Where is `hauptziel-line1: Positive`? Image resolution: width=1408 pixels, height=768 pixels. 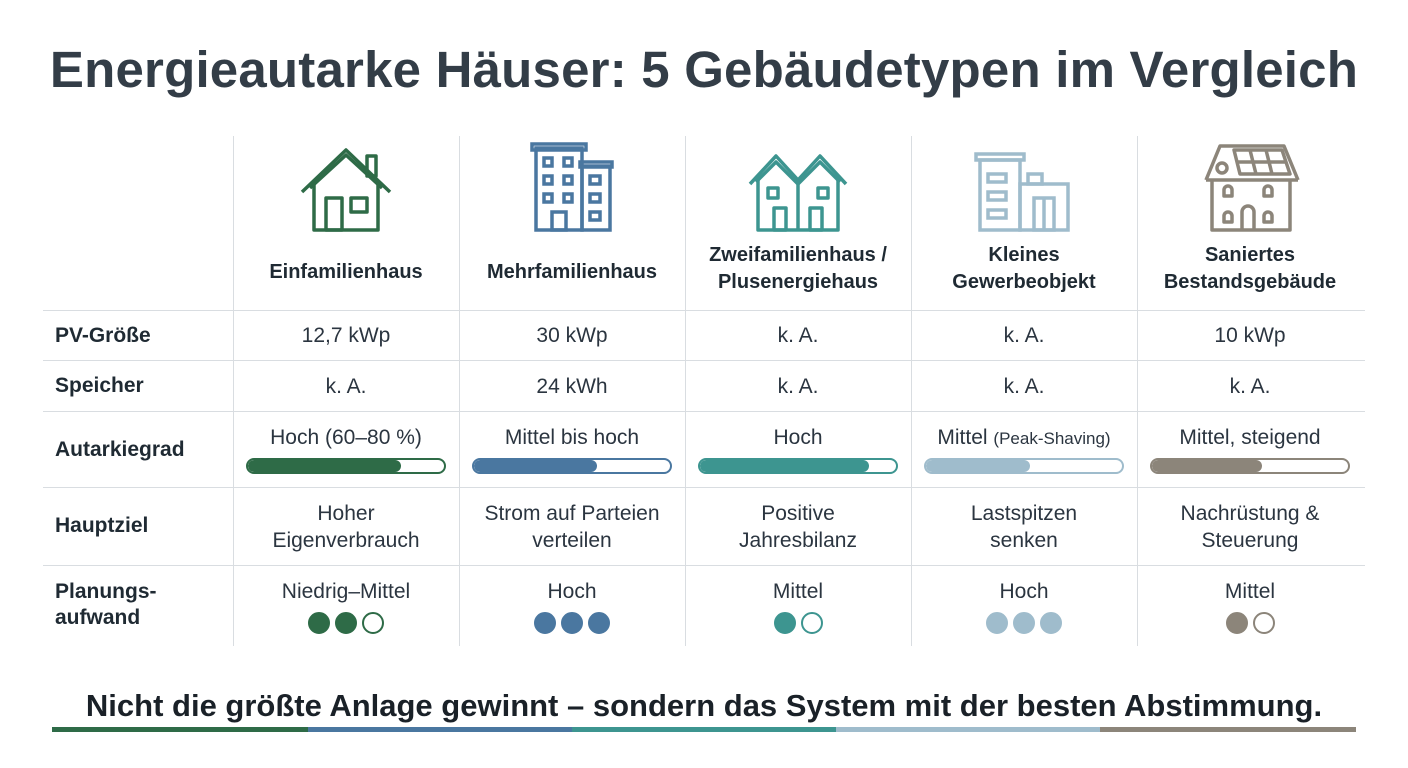
hauptziel-line1: Positive is located at coordinates (798, 513).